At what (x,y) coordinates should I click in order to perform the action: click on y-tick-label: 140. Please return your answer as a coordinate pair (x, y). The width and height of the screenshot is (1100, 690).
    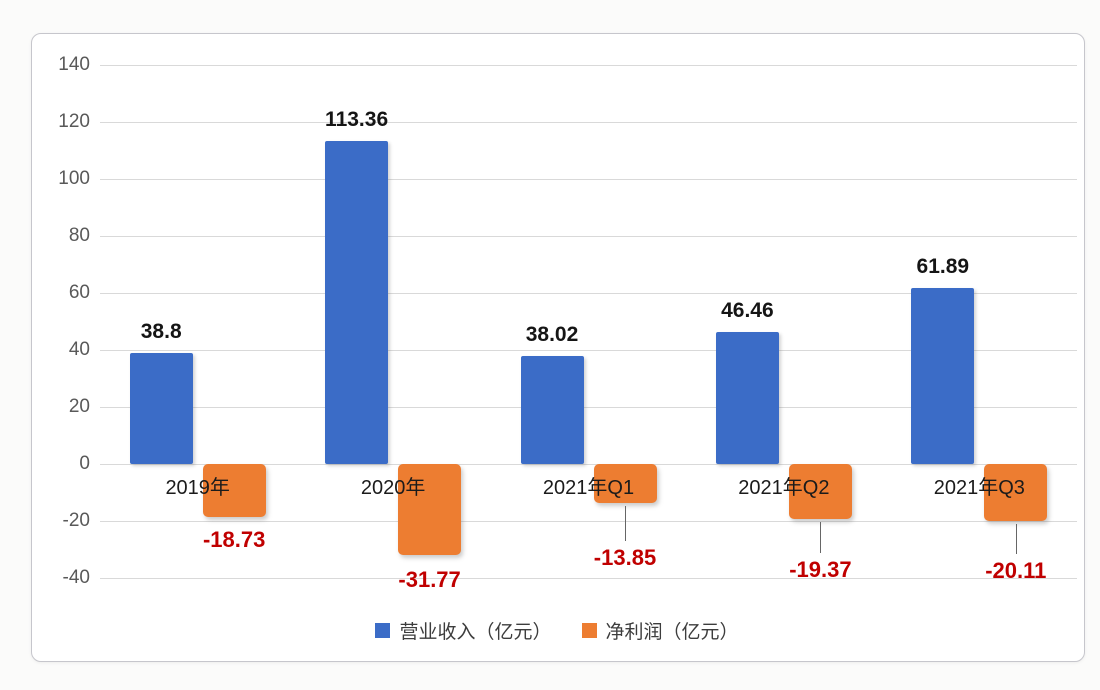
    Looking at the image, I should click on (74, 64).